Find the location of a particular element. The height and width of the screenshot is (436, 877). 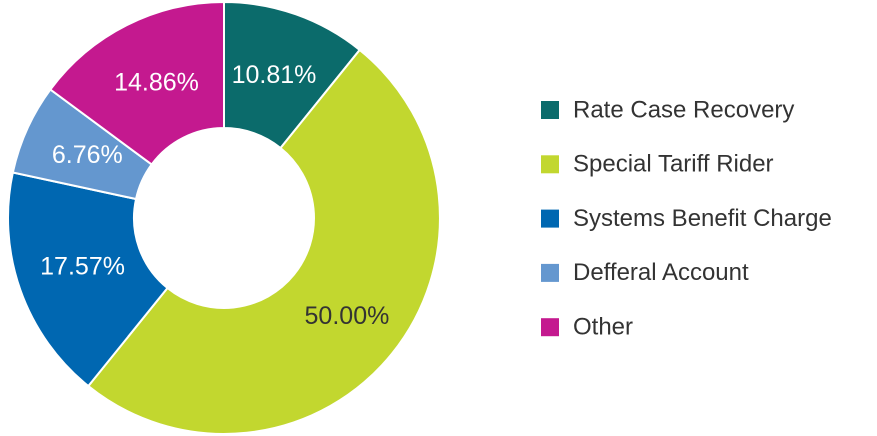

data-label: 17.57% is located at coordinates (82, 267).